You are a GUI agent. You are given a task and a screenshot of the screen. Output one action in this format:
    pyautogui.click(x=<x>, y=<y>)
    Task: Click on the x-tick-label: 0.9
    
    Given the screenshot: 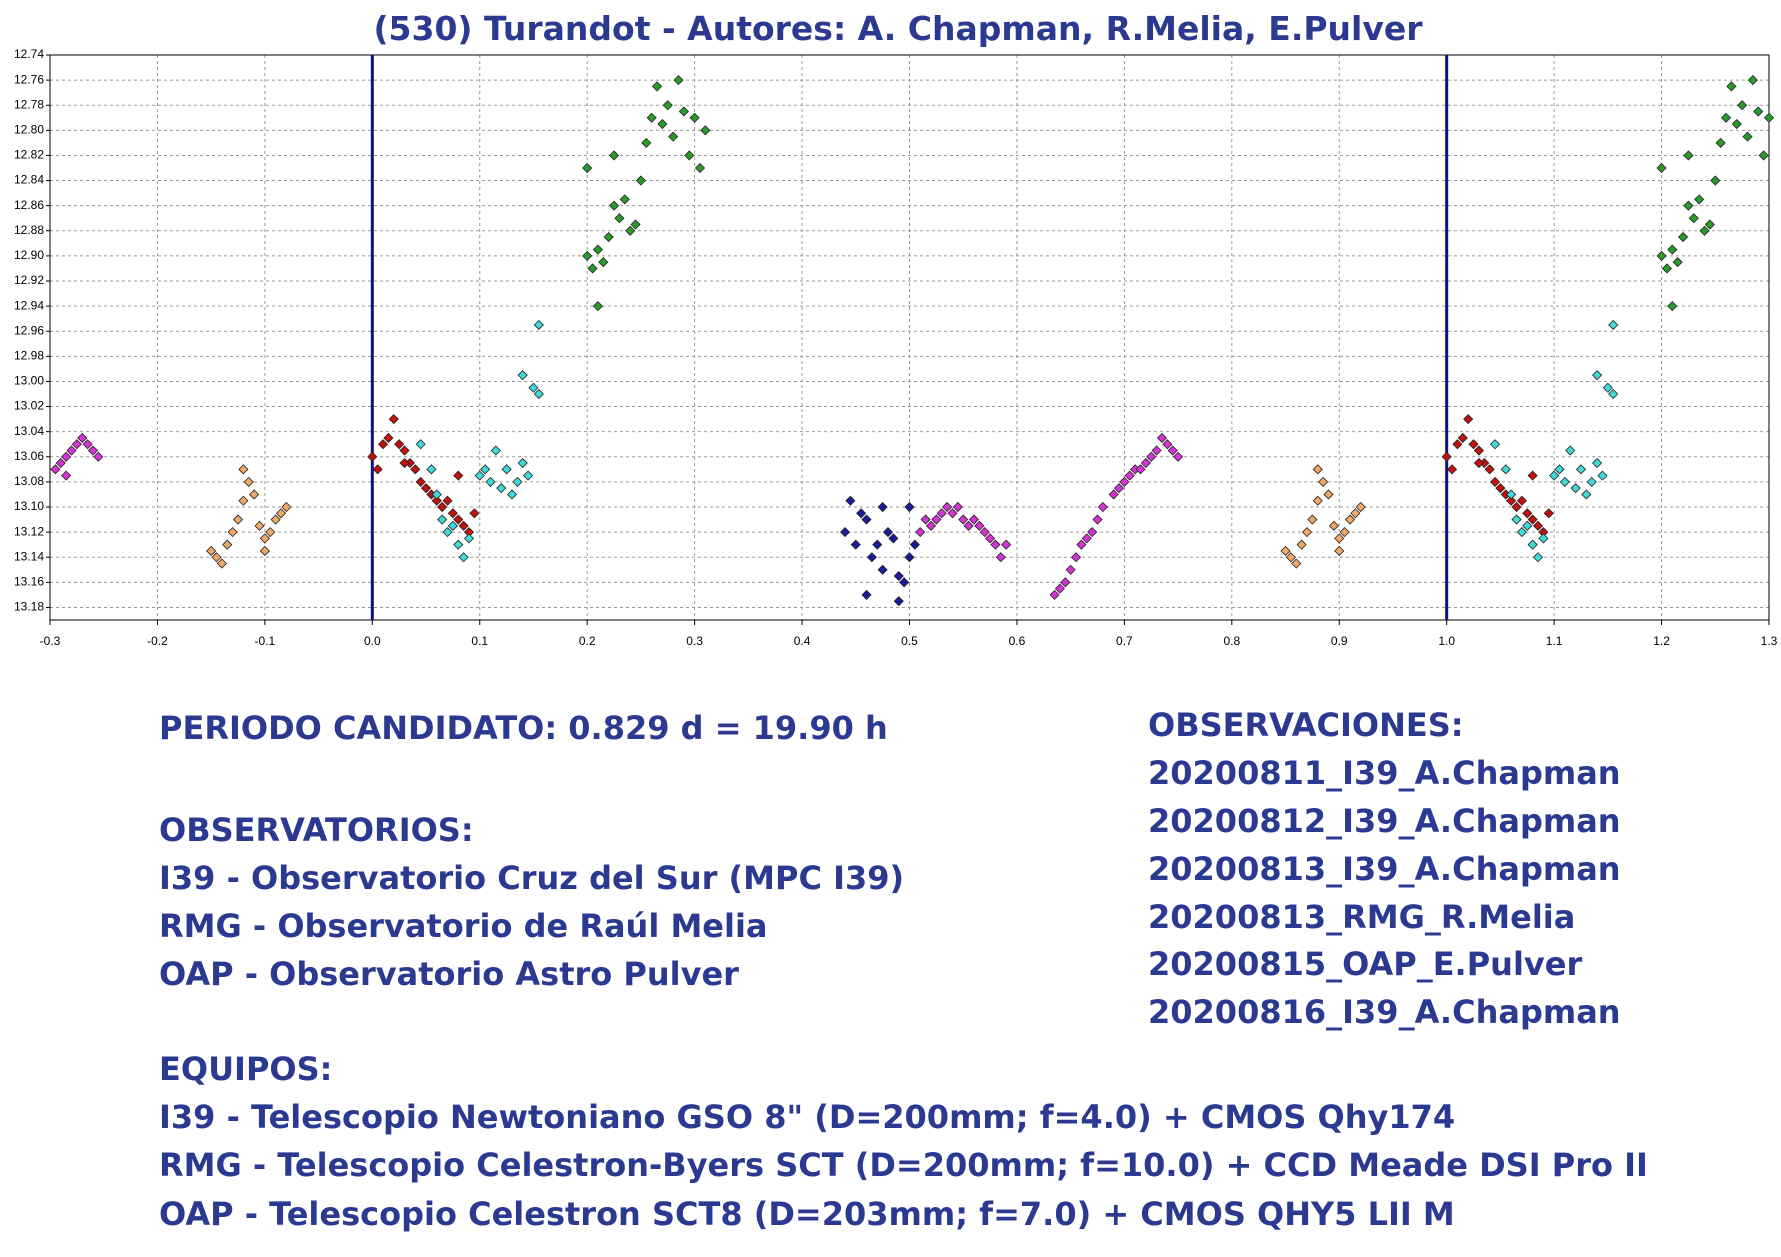 What is the action you would take?
    pyautogui.click(x=1339, y=641)
    